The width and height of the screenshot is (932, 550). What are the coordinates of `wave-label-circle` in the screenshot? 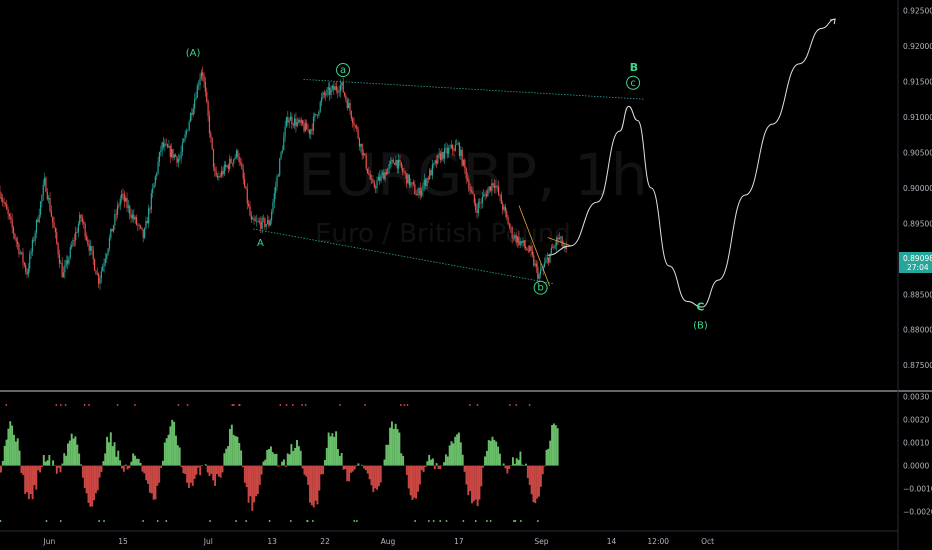 It's located at (540, 287).